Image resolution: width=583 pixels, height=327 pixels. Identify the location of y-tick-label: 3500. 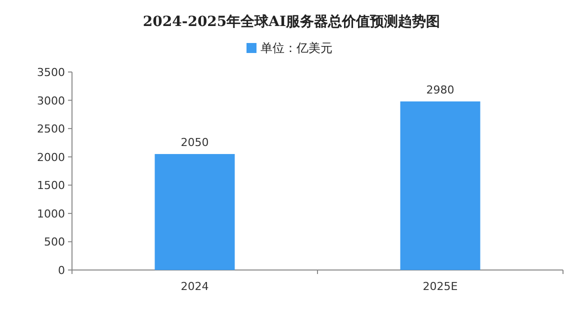
(51, 72).